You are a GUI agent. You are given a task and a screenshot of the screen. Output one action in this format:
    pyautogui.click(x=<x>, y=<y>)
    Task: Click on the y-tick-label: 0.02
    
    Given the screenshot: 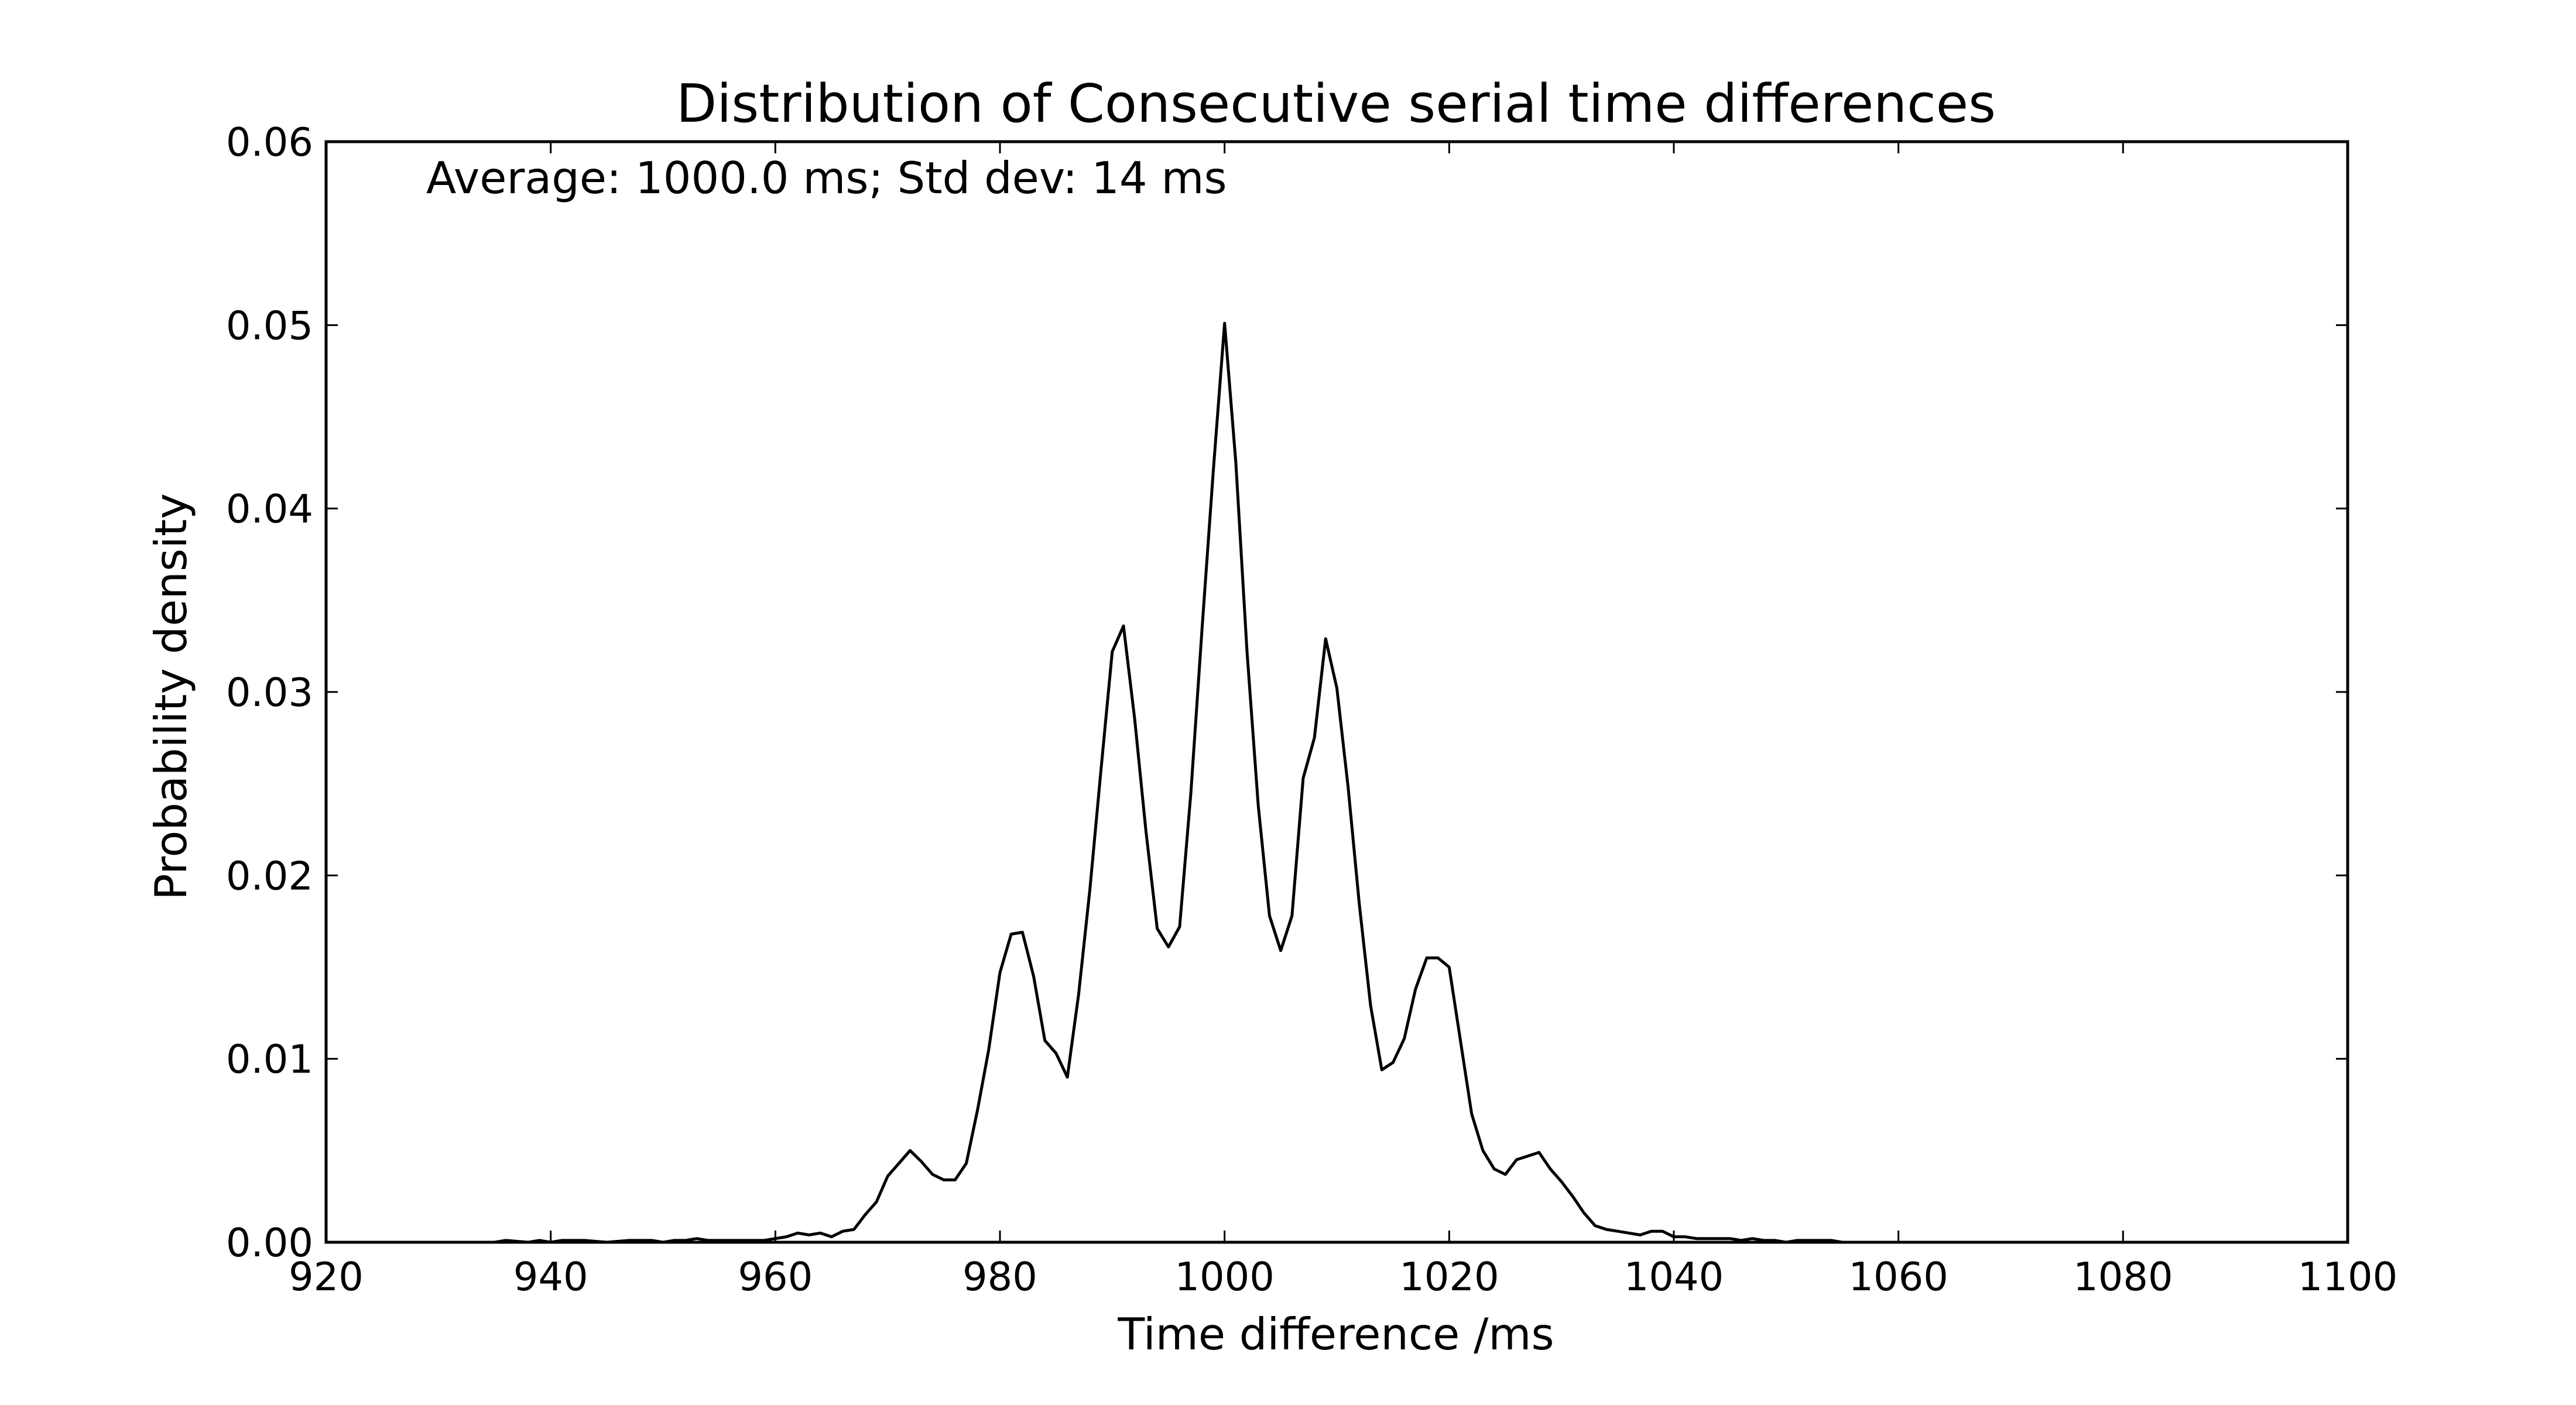 What is the action you would take?
    pyautogui.click(x=269, y=876)
    